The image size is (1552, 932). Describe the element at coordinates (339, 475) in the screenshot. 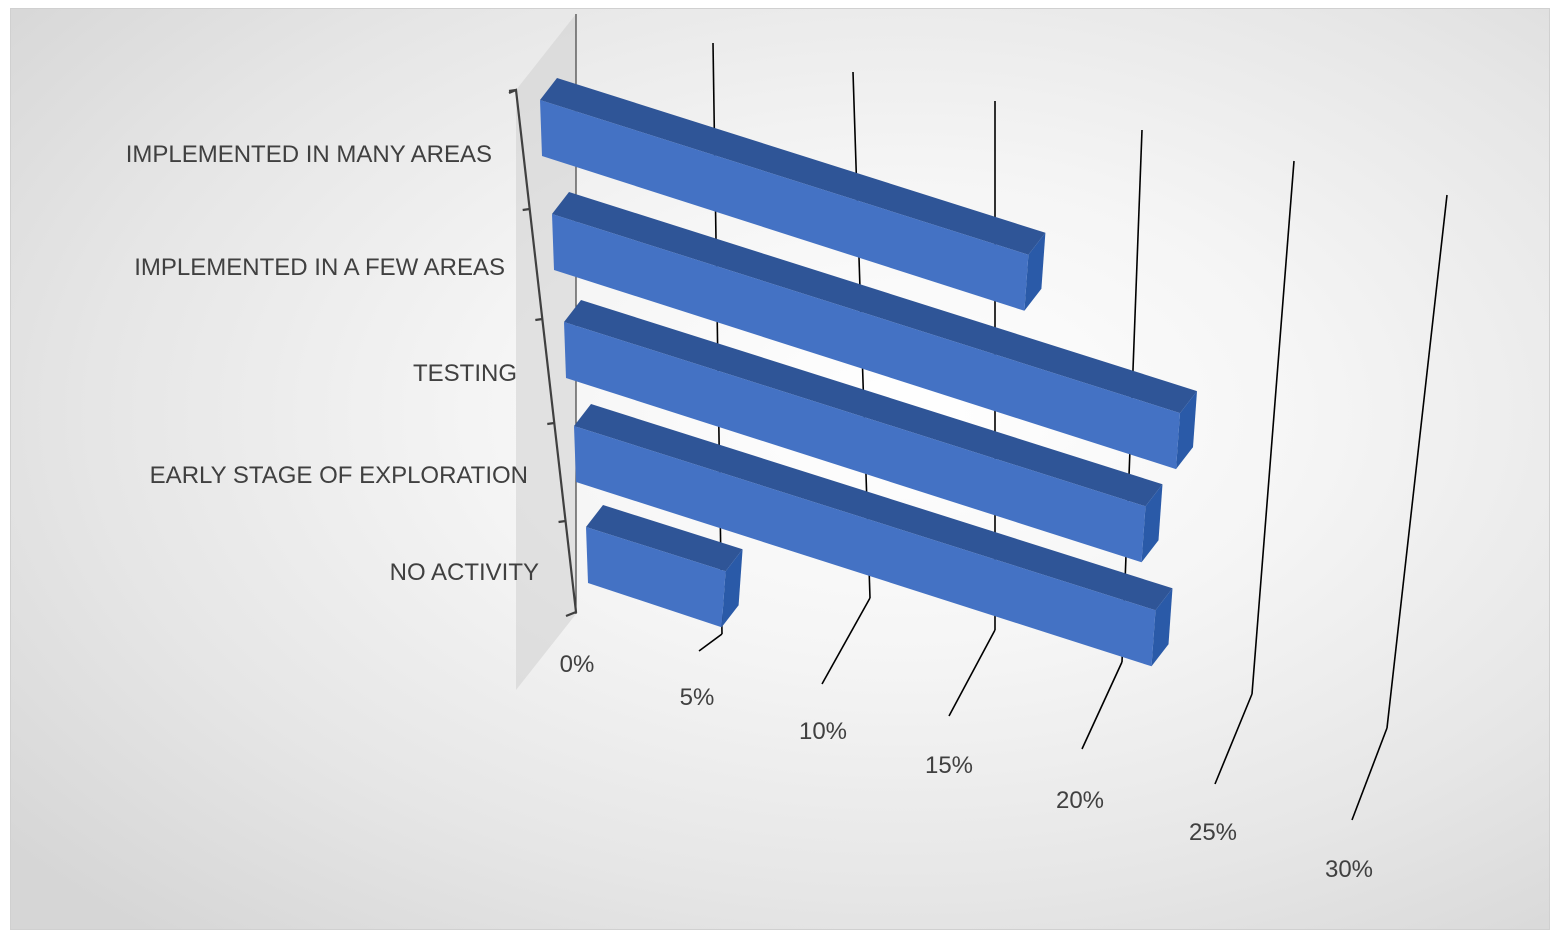

I see `category-label: EARLY STAGE OF EXPLORATION` at that location.